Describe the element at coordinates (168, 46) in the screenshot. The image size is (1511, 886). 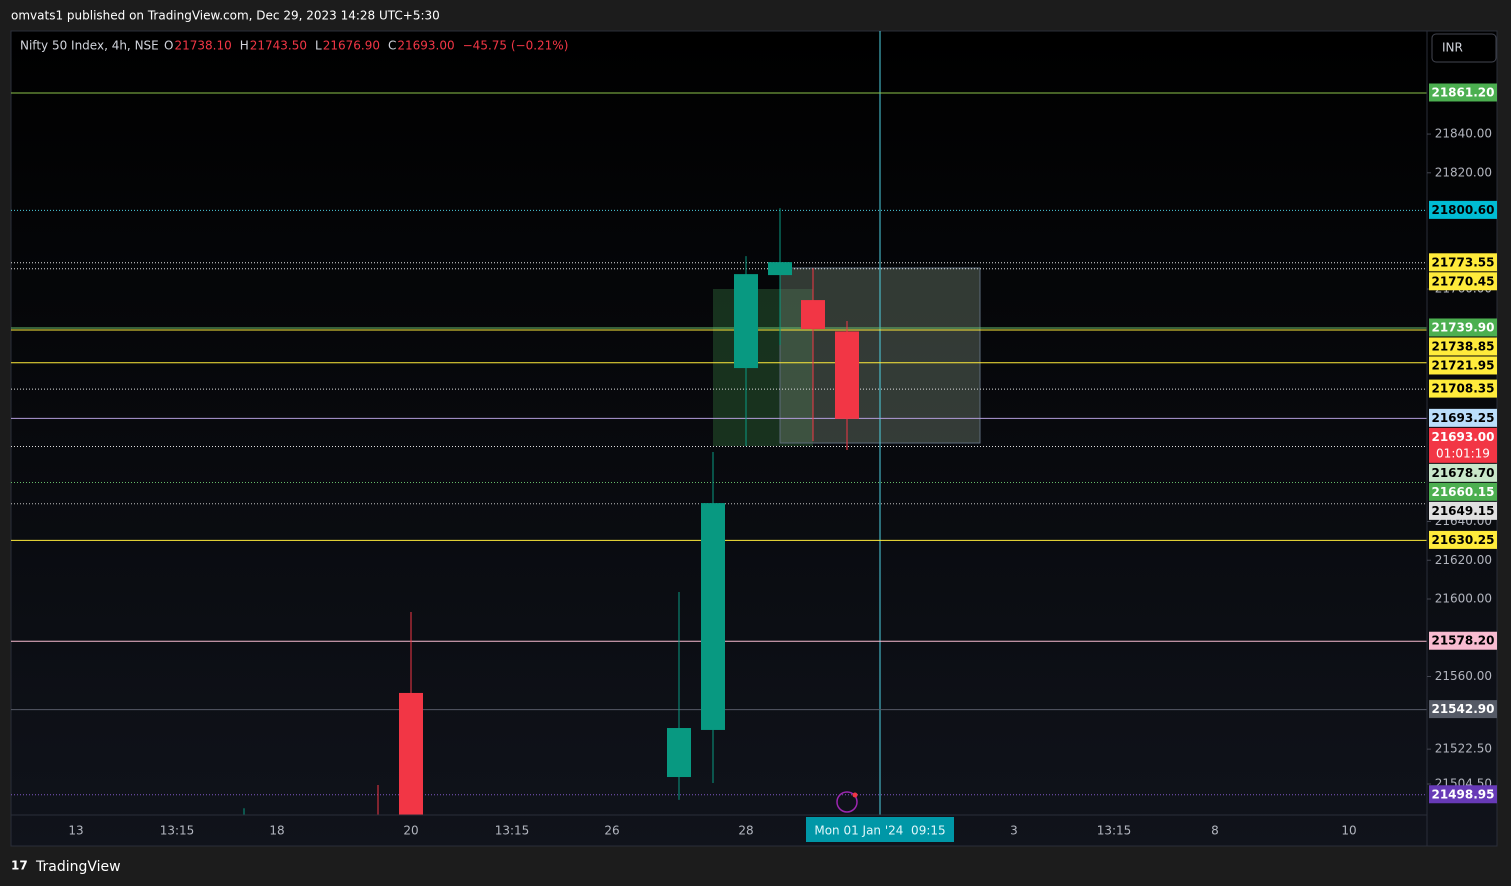
I see `legend-key: O` at that location.